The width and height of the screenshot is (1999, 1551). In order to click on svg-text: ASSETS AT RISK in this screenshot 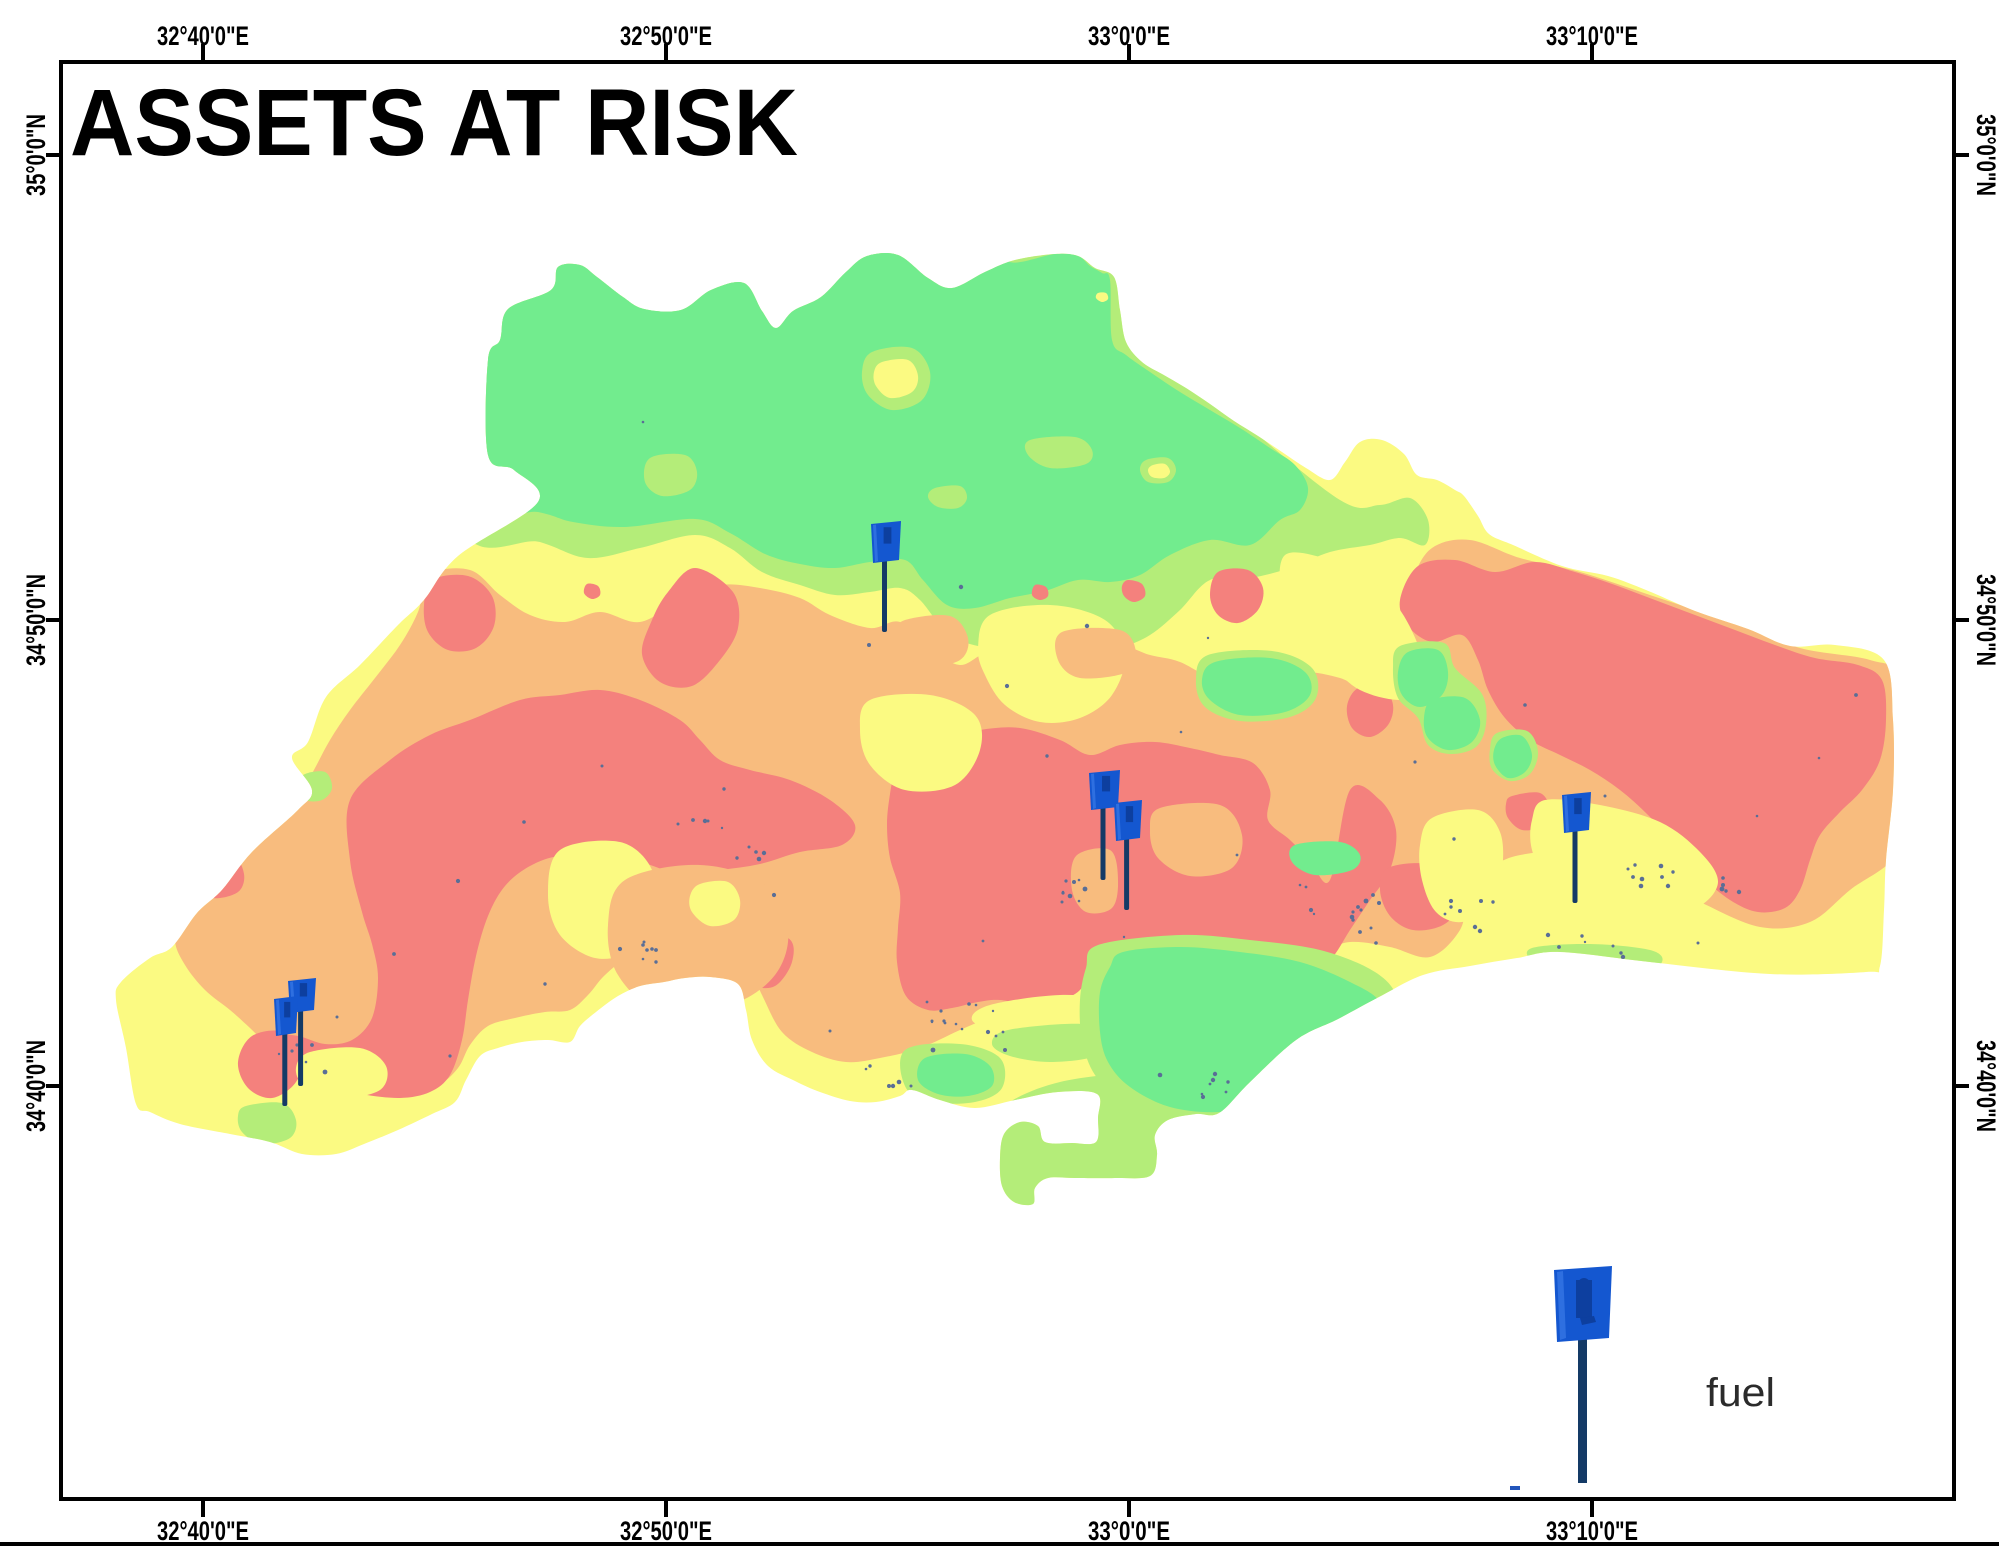, I will do `click(434, 123)`.